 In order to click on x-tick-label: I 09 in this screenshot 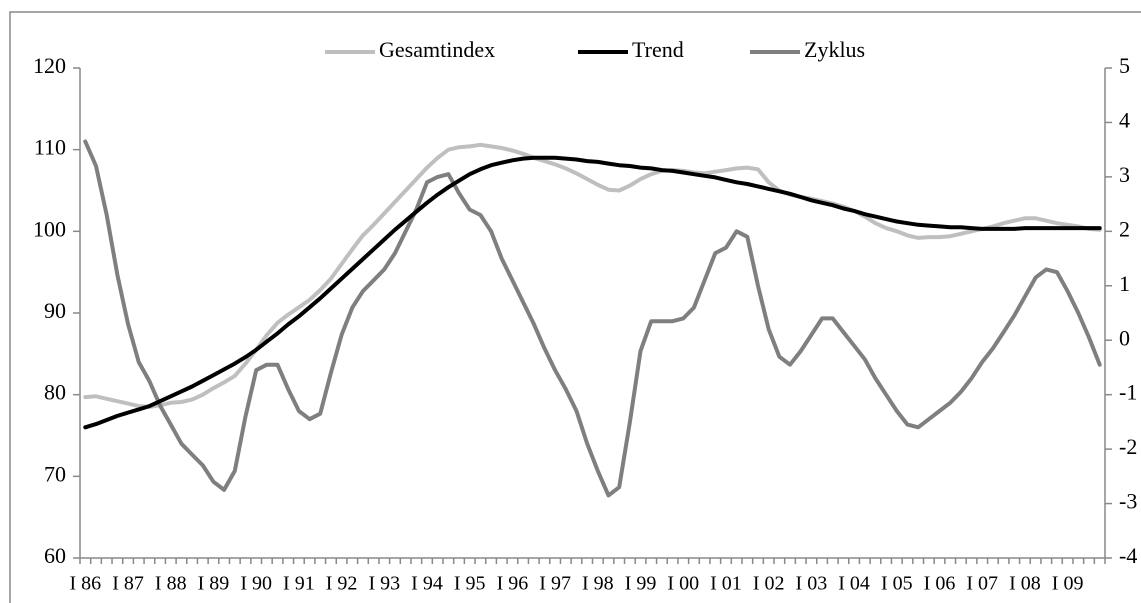, I will do `click(1068, 584)`.